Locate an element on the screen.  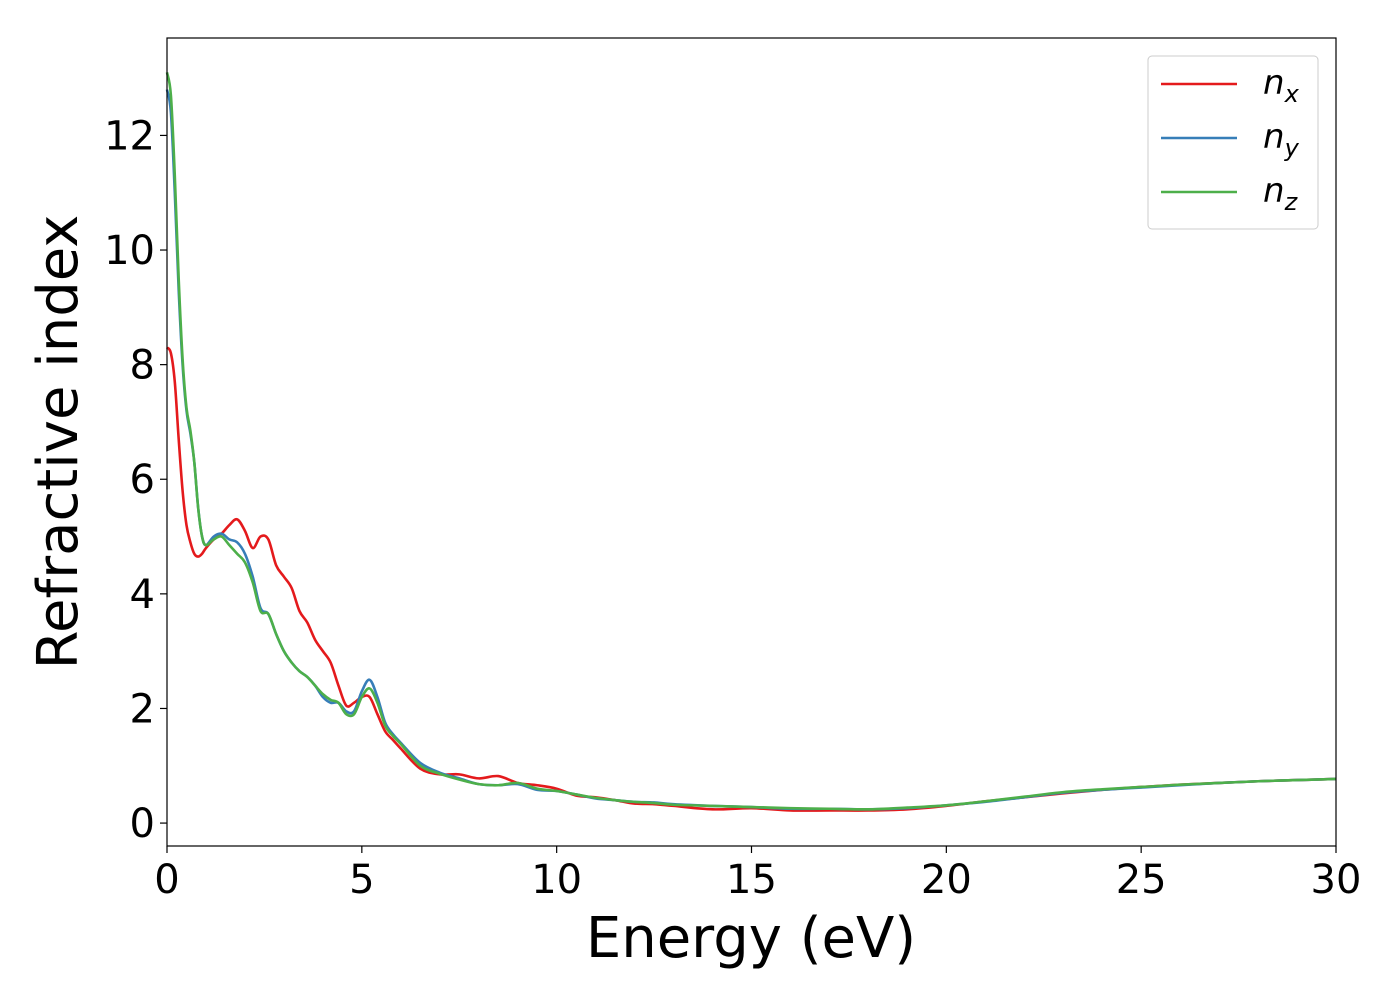
legend: nx ny nz is located at coordinates (1233, 142).